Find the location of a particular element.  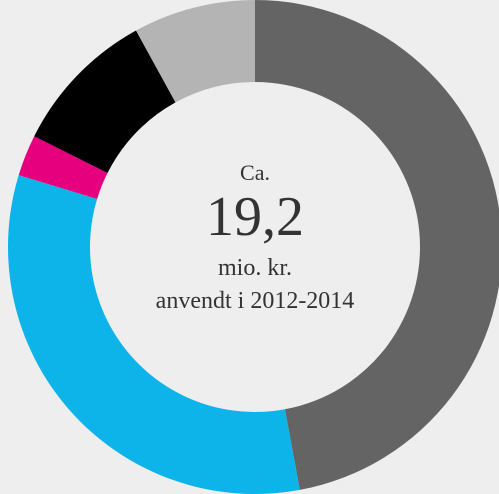

center-caption: anvendt i 2012-2014 is located at coordinates (255, 301).